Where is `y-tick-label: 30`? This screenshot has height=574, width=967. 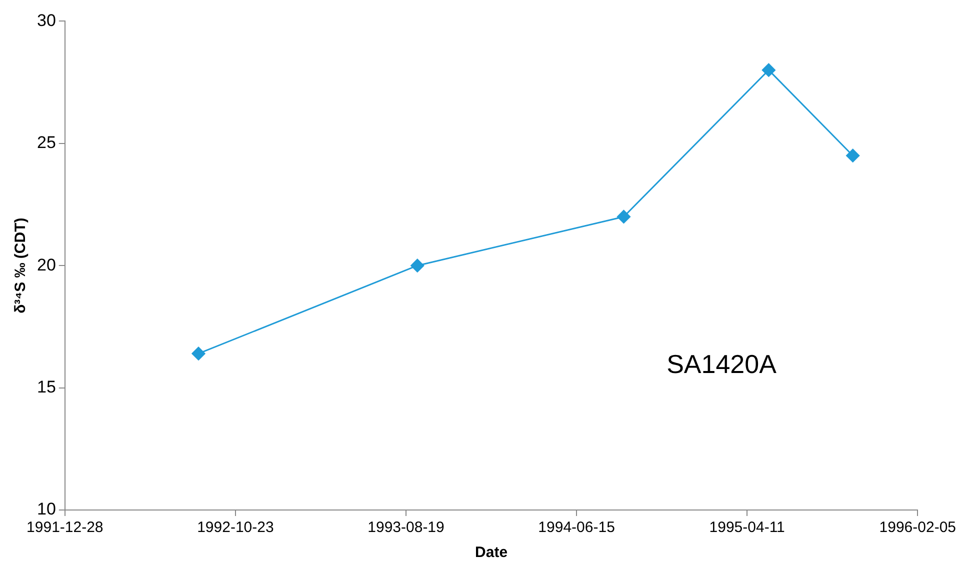 y-tick-label: 30 is located at coordinates (46, 20).